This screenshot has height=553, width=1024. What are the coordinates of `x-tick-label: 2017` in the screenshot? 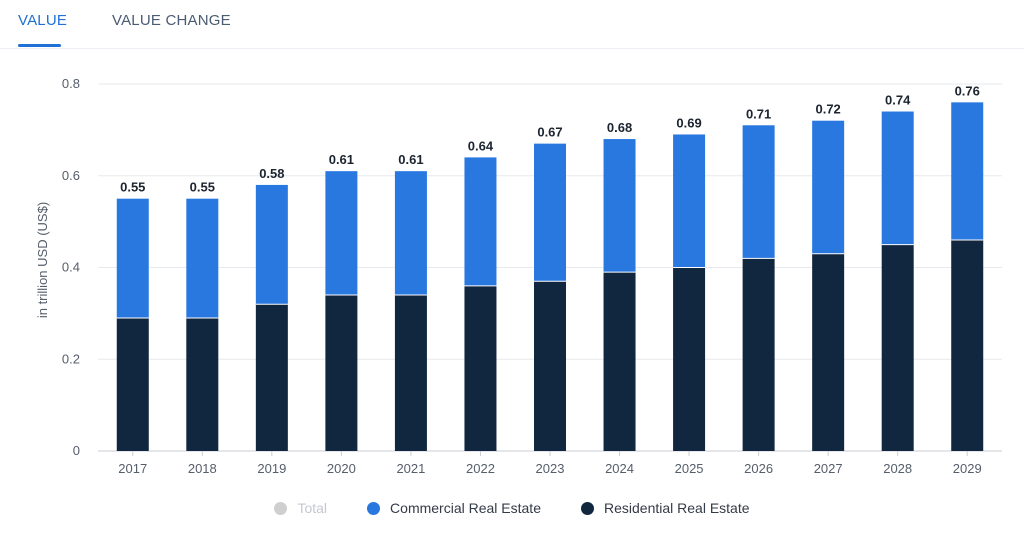 It's located at (132, 468).